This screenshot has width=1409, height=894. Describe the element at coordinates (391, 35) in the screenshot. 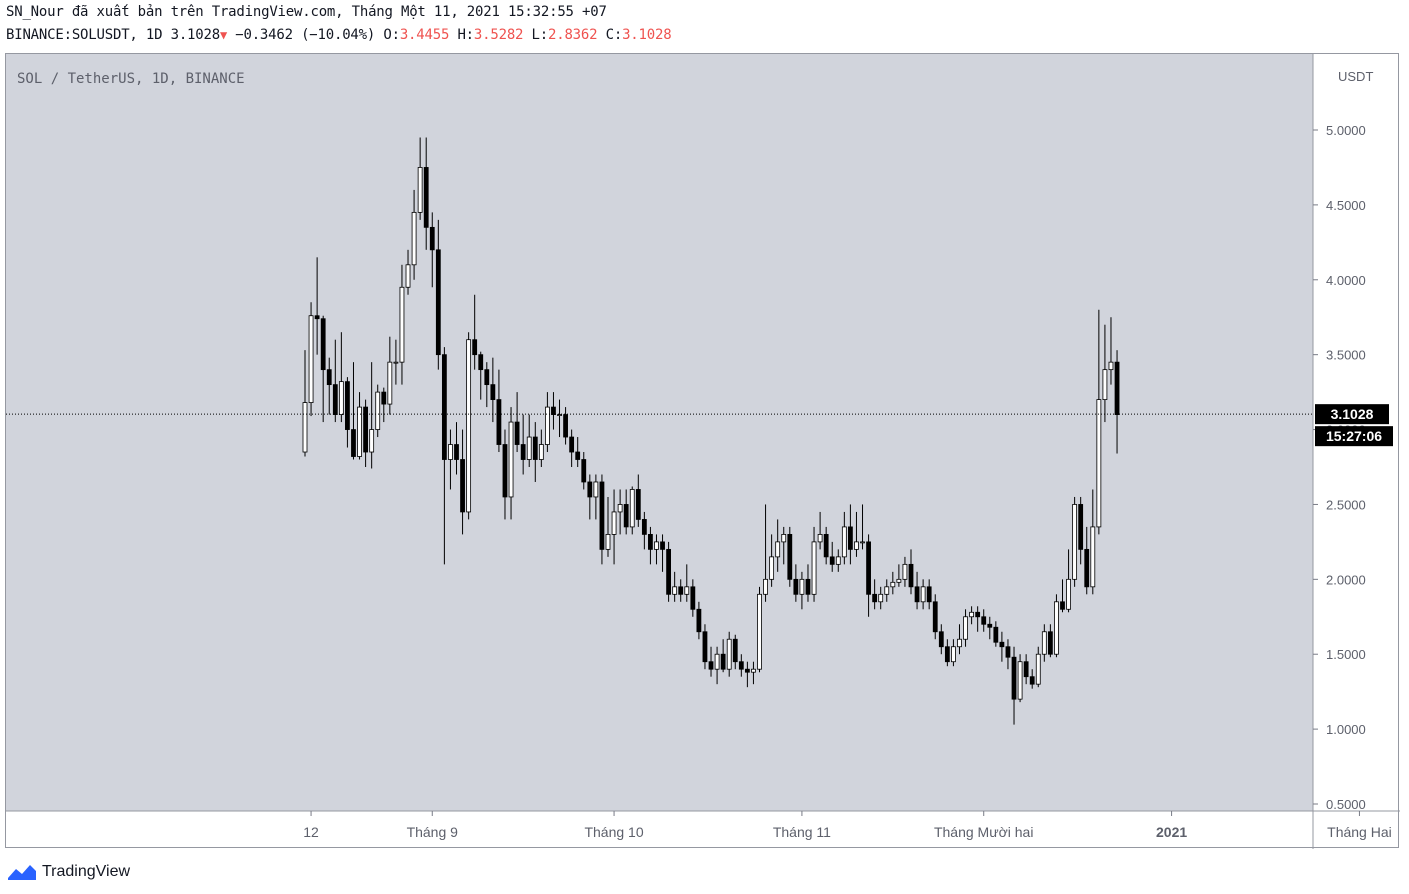

I see `open-label: O:` at that location.